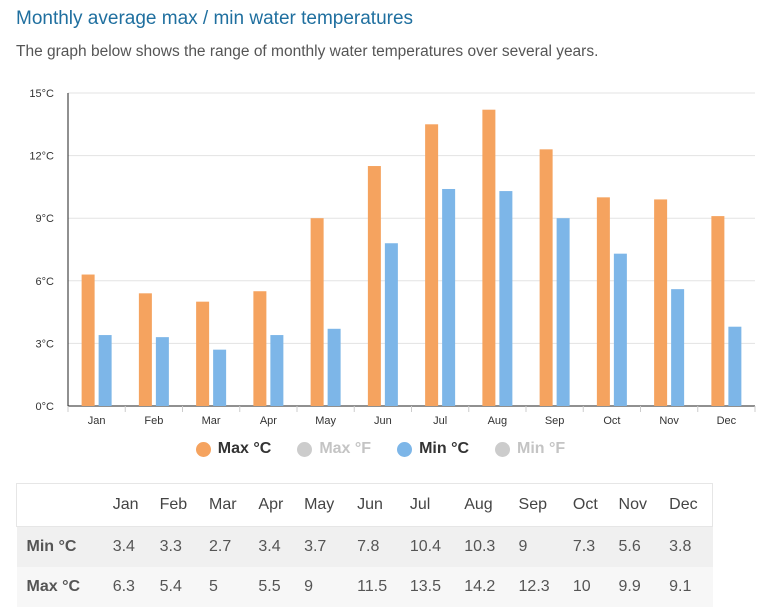 This screenshot has width=761, height=607. What do you see at coordinates (483, 546) in the screenshot?
I see `table-cell: 10.3` at bounding box center [483, 546].